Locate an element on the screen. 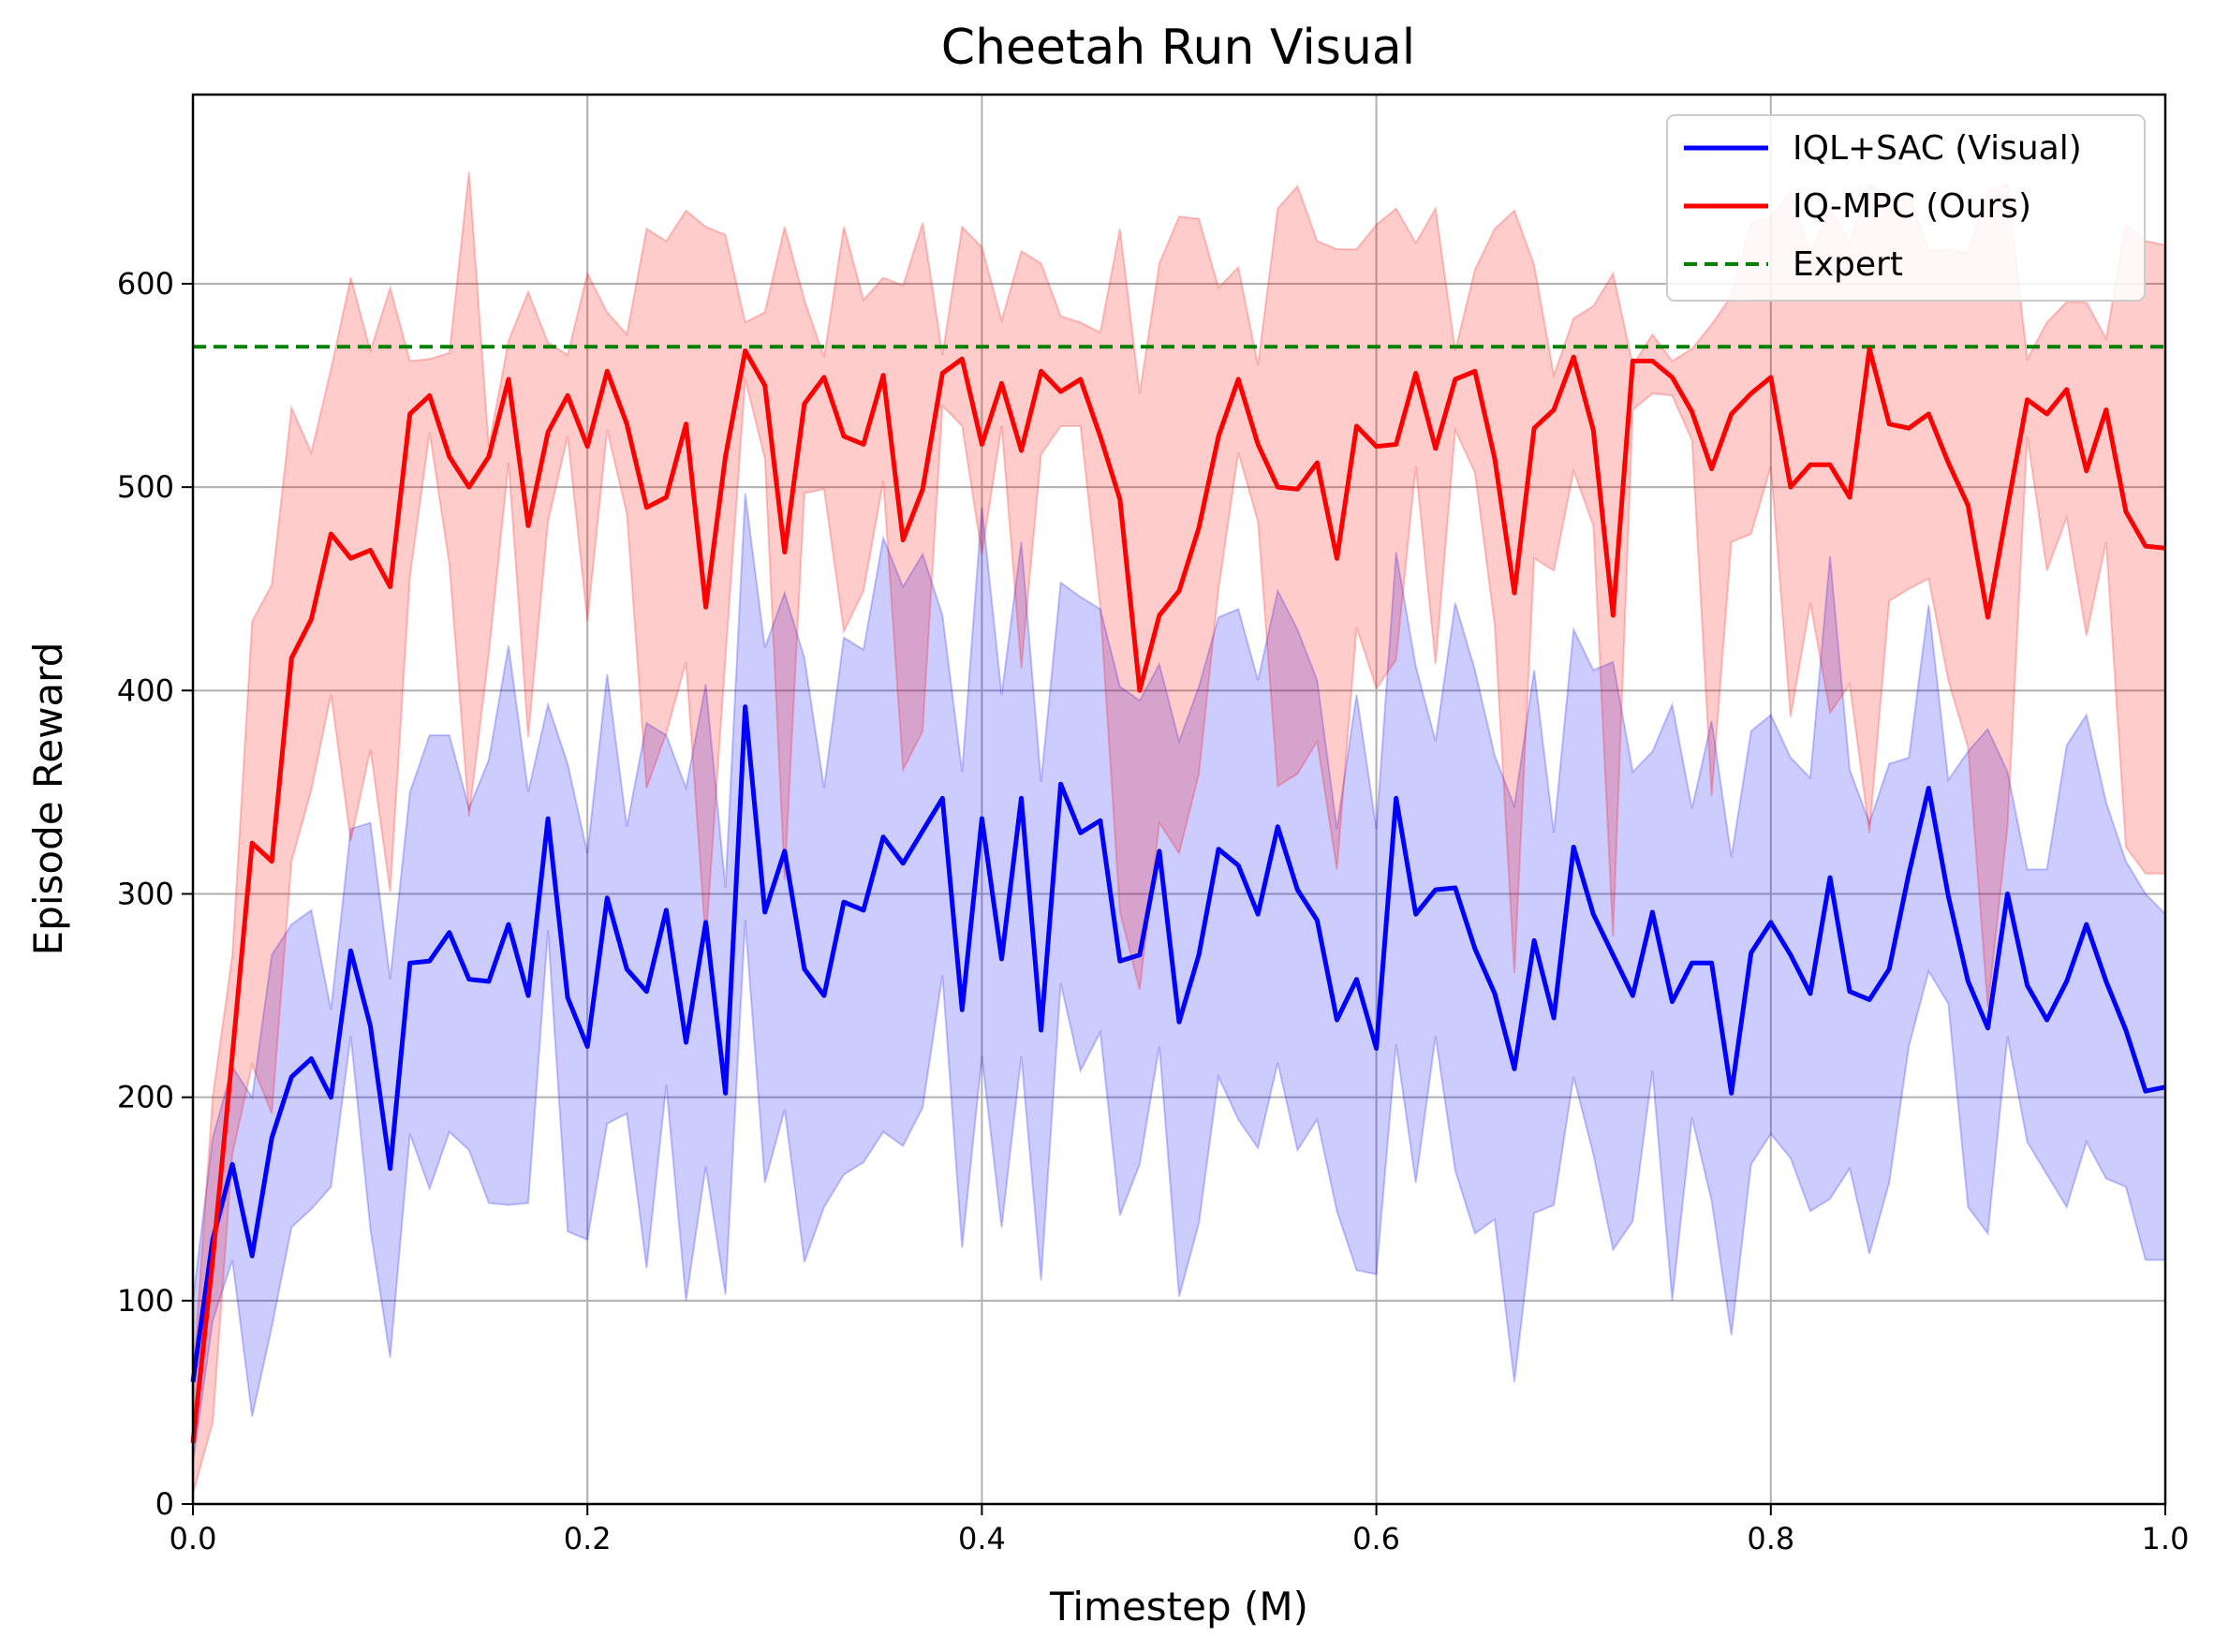  y-axis-ticks: 0 100 200 300 400 500 600 is located at coordinates (155, 894).